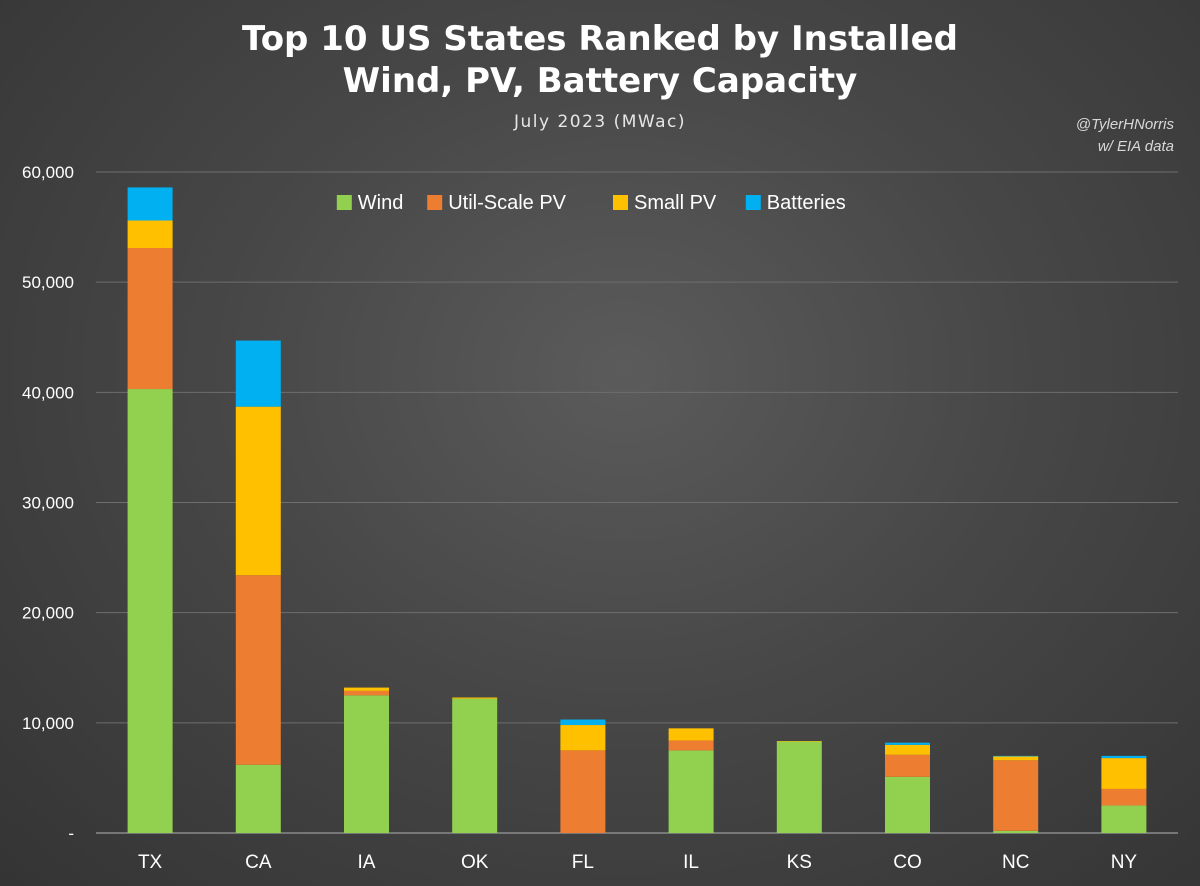 Image resolution: width=1200 pixels, height=886 pixels. Describe the element at coordinates (675, 203) in the screenshot. I see `legend-label: Small PV` at that location.